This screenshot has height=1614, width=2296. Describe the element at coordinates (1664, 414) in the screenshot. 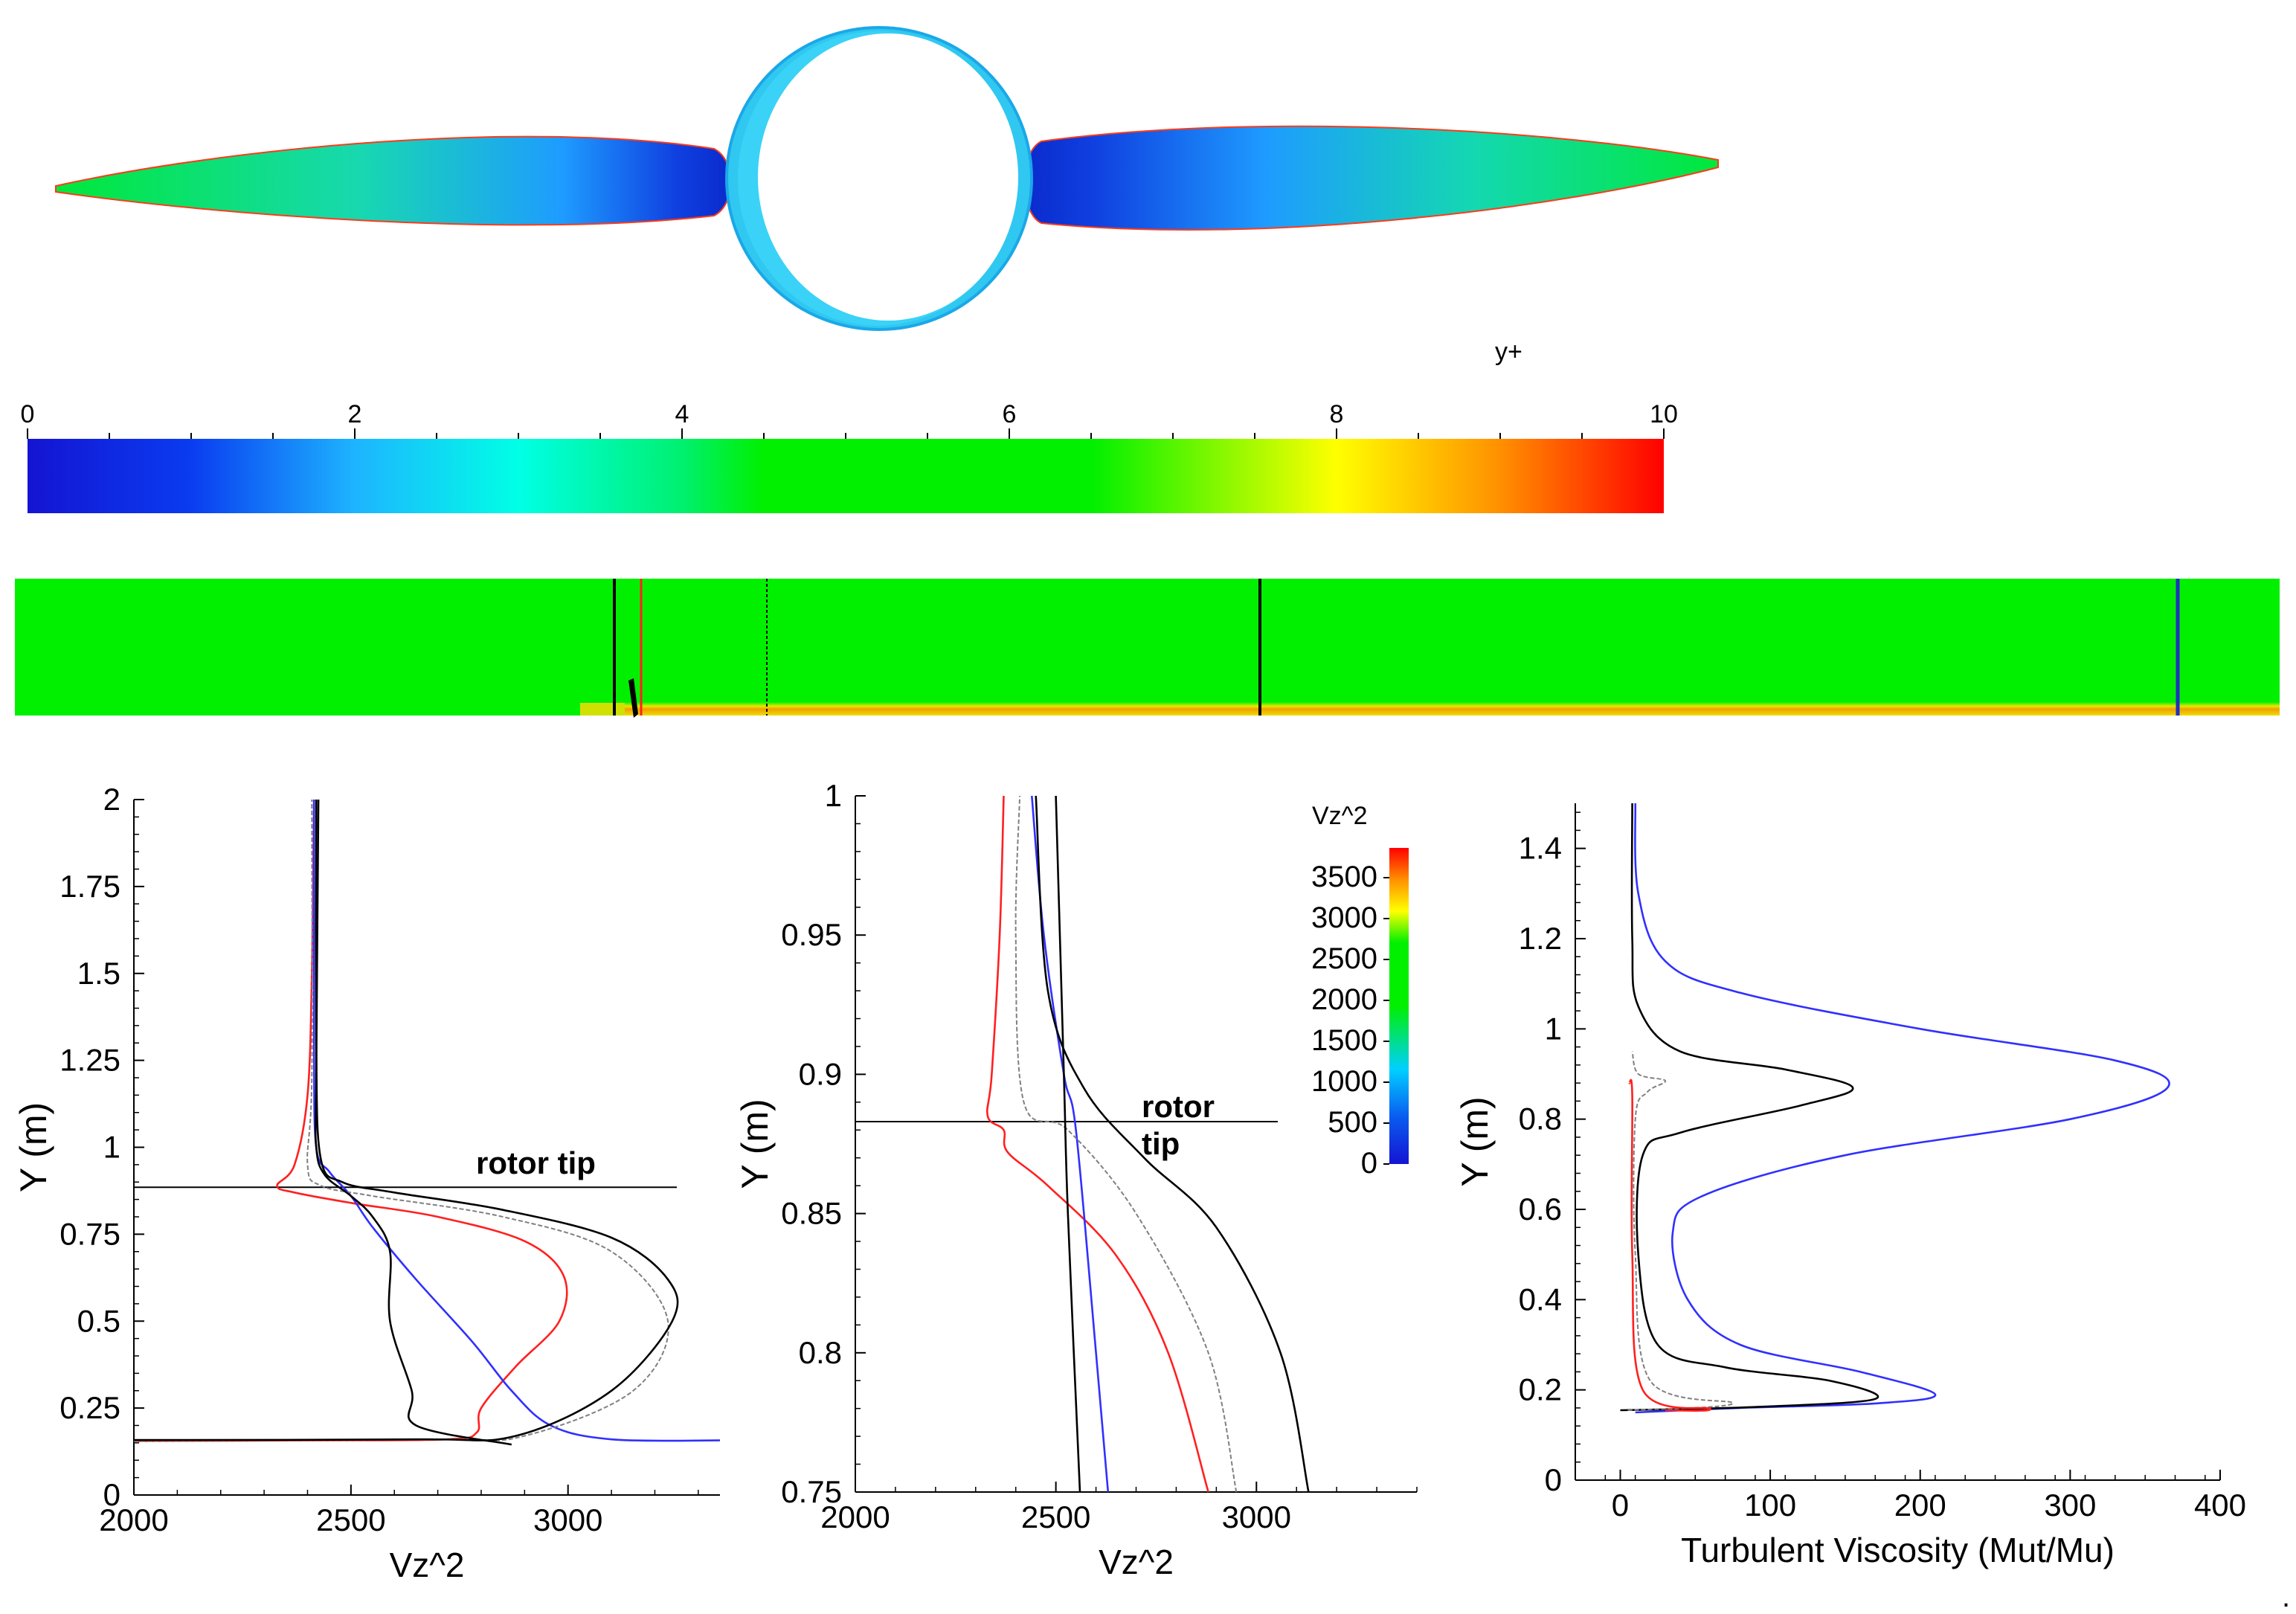

I see `legend-tick-label: 10` at that location.